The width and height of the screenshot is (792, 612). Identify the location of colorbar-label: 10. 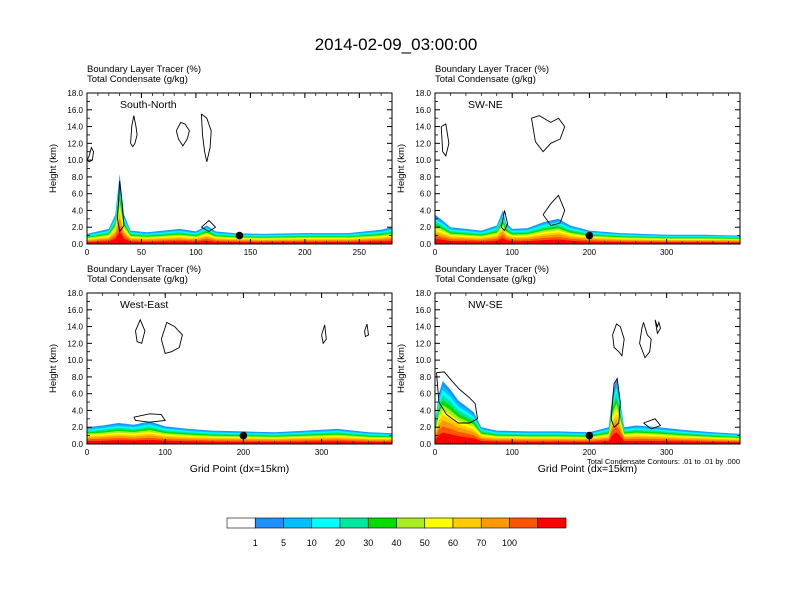
(312, 543).